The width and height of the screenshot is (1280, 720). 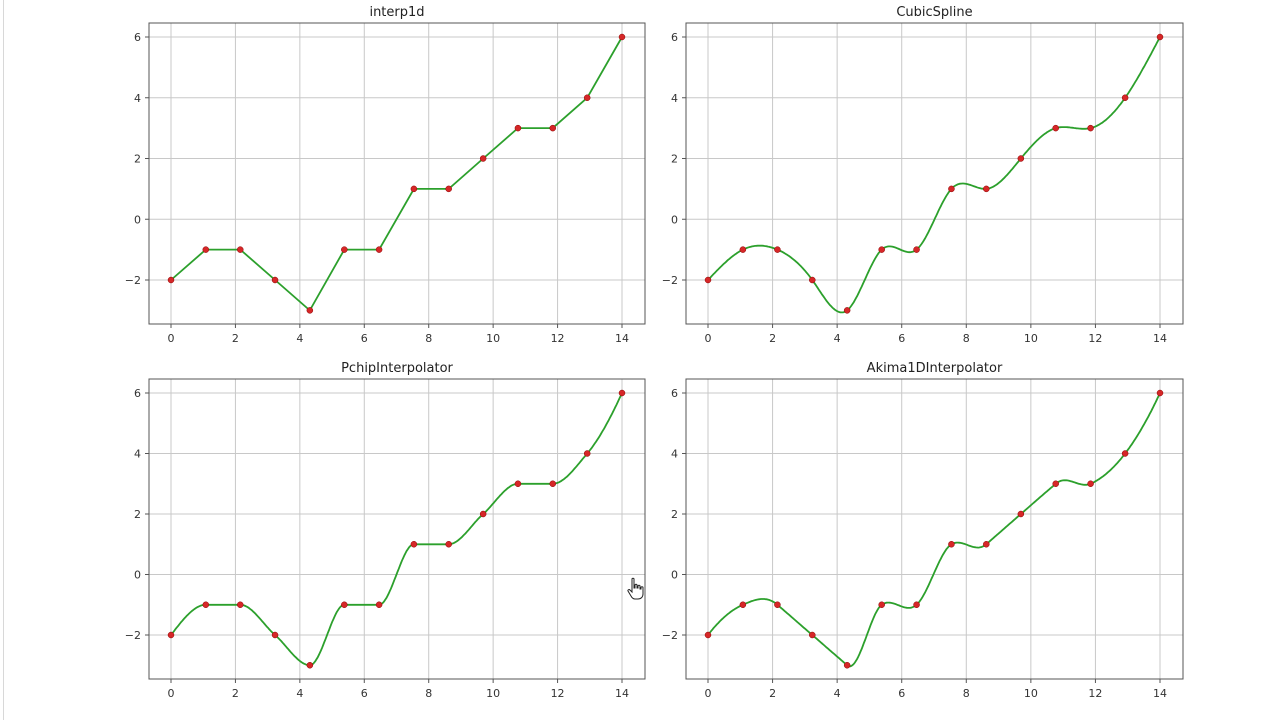 I want to click on page-left-border, so click(x=3, y=360).